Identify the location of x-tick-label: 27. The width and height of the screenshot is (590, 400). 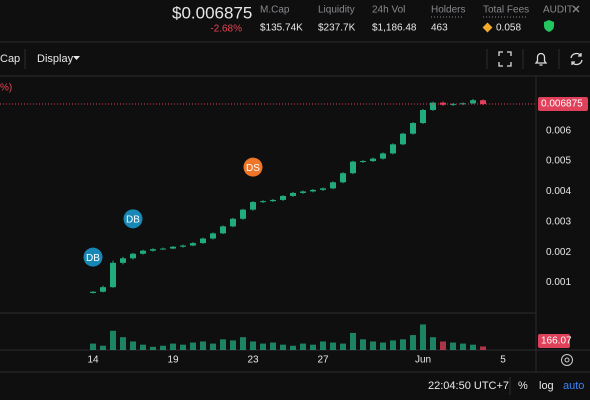
(323, 360).